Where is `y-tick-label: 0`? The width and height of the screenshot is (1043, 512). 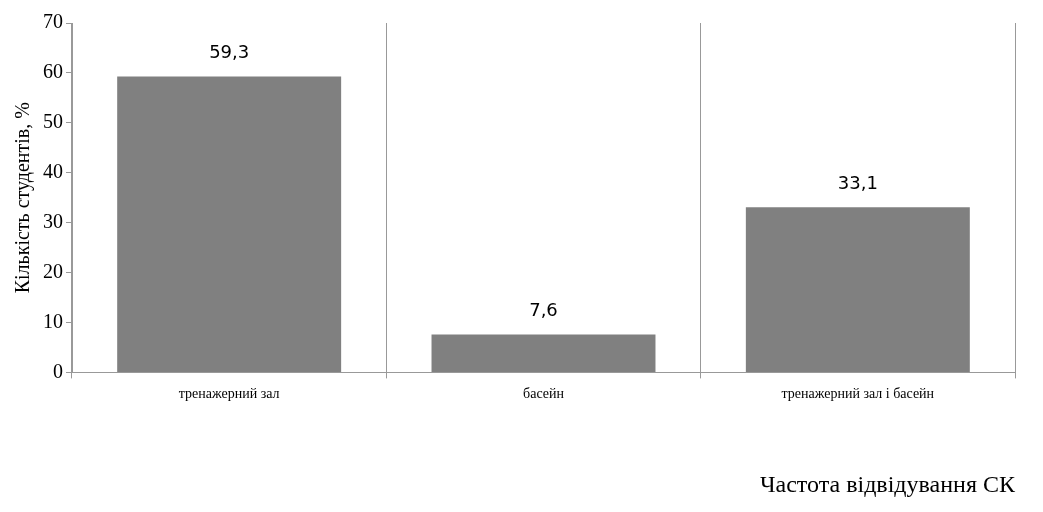
y-tick-label: 0 is located at coordinates (58, 370).